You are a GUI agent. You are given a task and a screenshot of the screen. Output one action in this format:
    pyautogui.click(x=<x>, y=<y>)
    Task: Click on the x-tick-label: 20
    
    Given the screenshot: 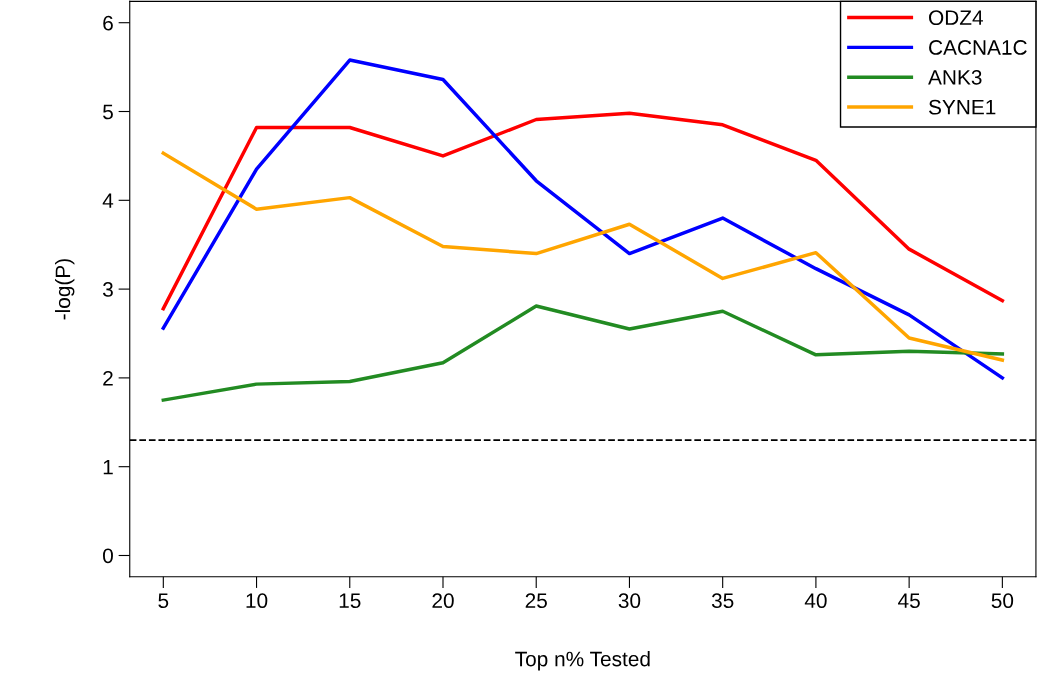 What is the action you would take?
    pyautogui.click(x=443, y=601)
    